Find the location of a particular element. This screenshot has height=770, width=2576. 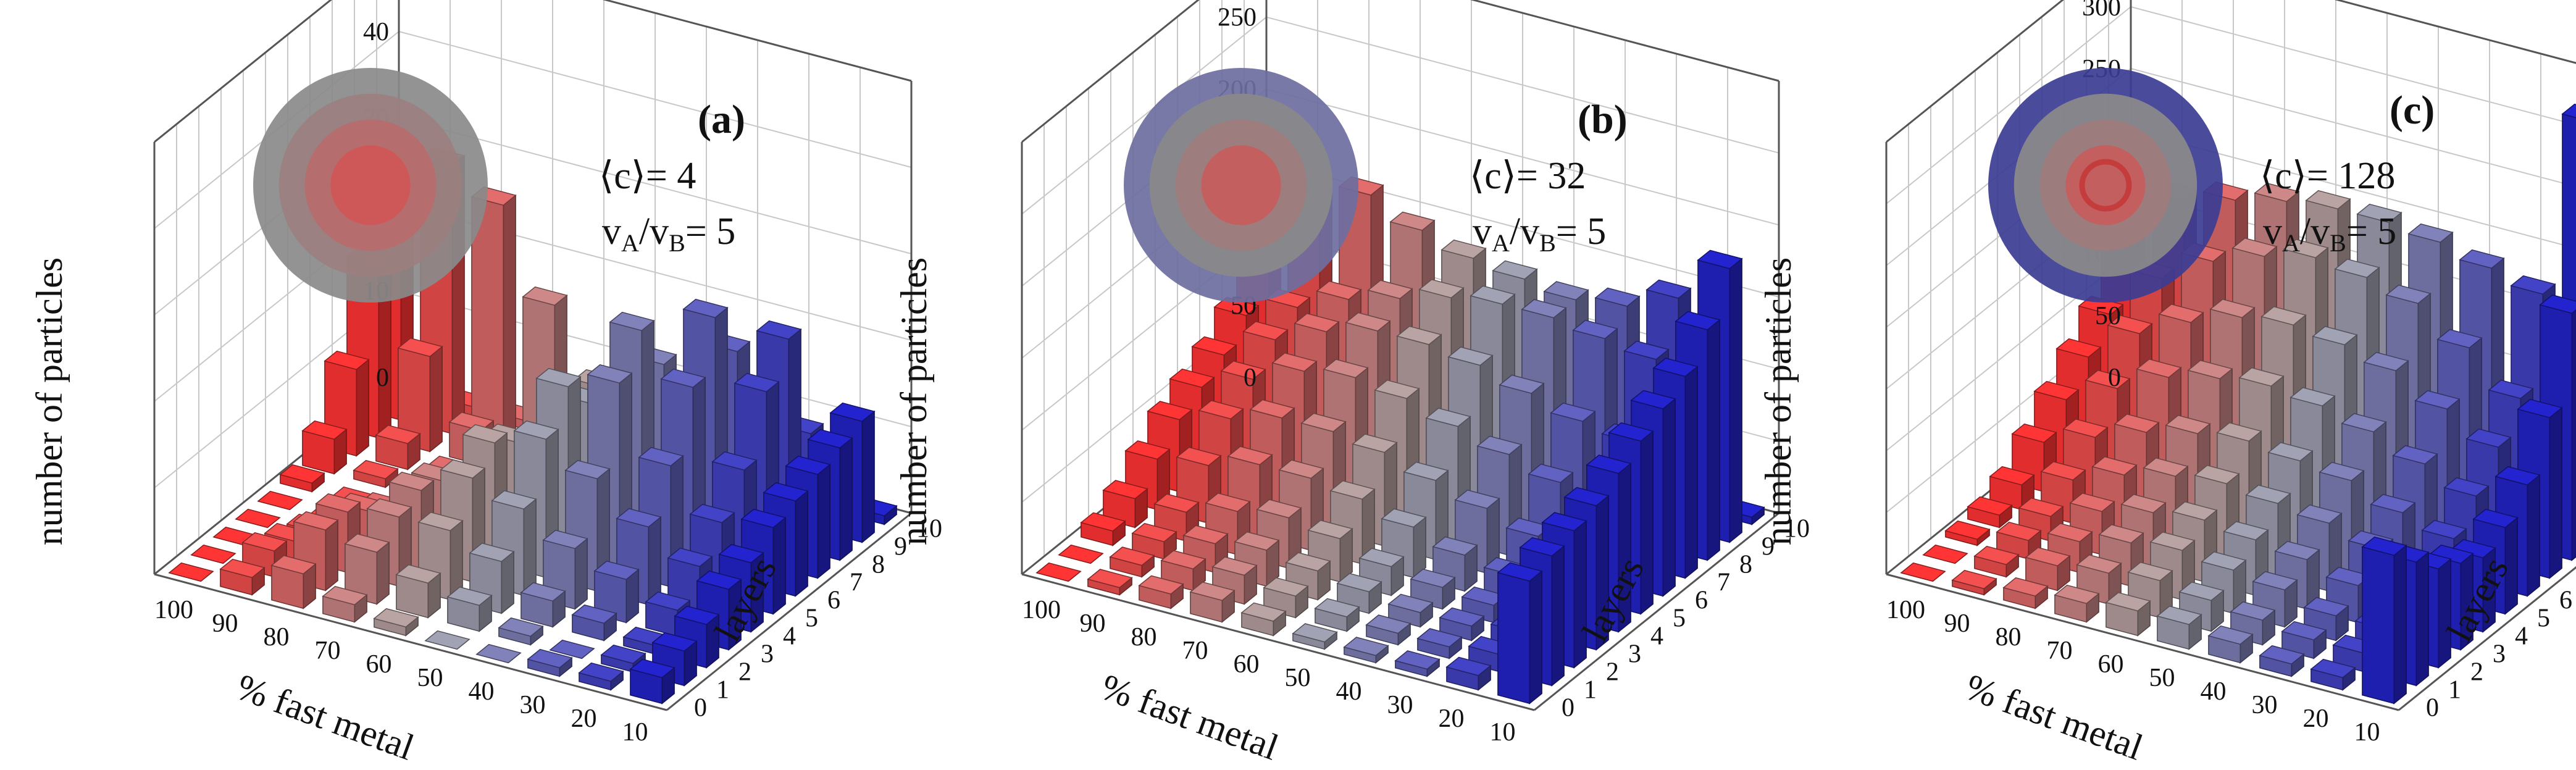

z-tick-label: 0 is located at coordinates (2114, 378).